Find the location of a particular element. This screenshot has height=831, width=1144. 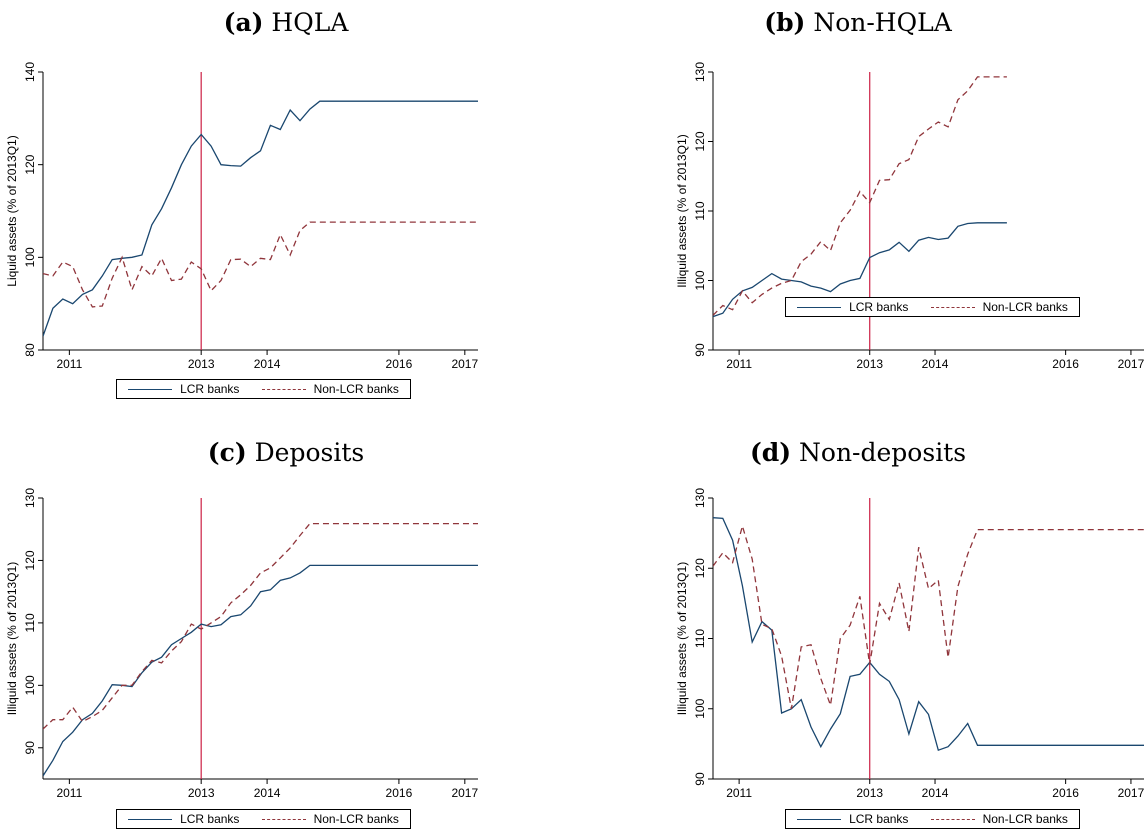

y-tick-label: 140 is located at coordinates (30, 72).